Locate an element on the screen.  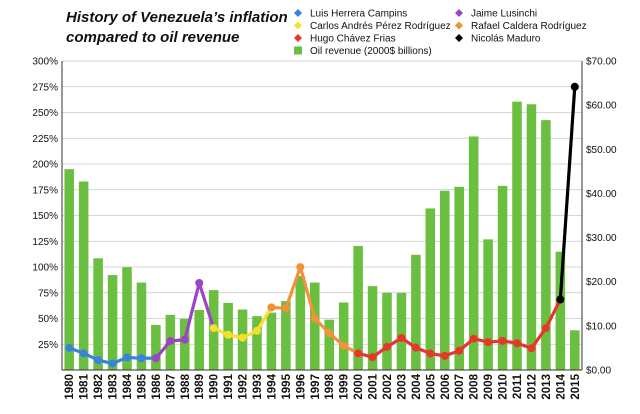
x-tick-label: 1985 is located at coordinates (142, 386).